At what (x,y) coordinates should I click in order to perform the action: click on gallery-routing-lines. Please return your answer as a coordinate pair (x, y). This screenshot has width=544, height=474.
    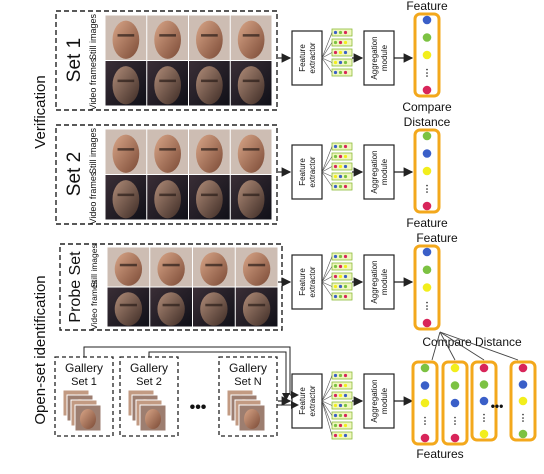
    Looking at the image, I should click on (191, 377).